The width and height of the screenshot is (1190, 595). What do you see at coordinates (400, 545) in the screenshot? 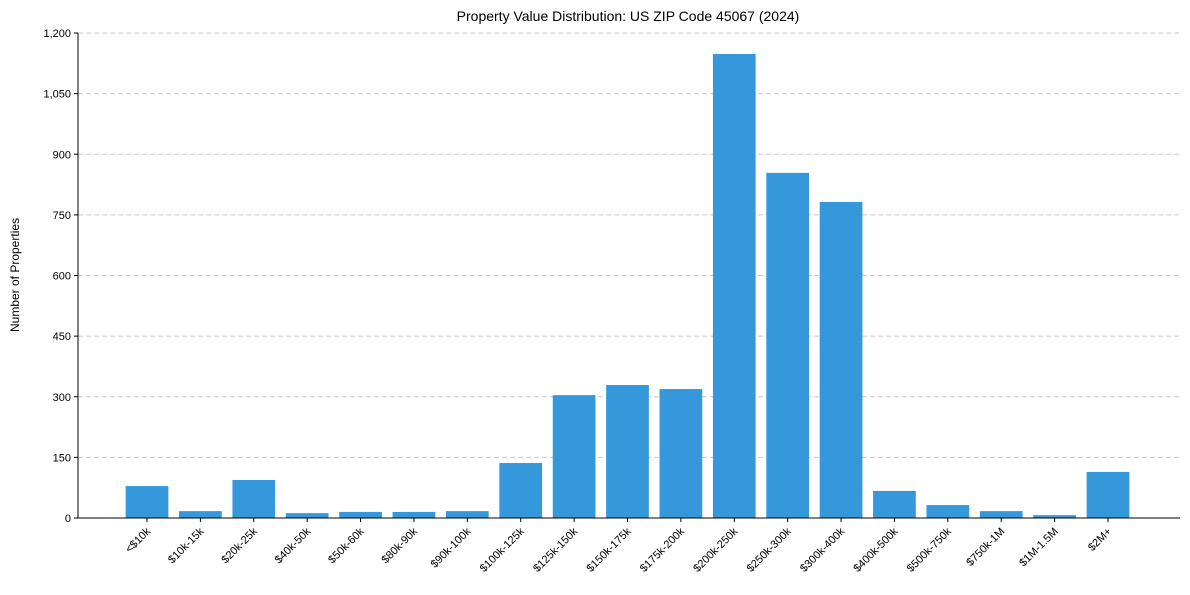
I see `x-tick-label: $80k-90k` at bounding box center [400, 545].